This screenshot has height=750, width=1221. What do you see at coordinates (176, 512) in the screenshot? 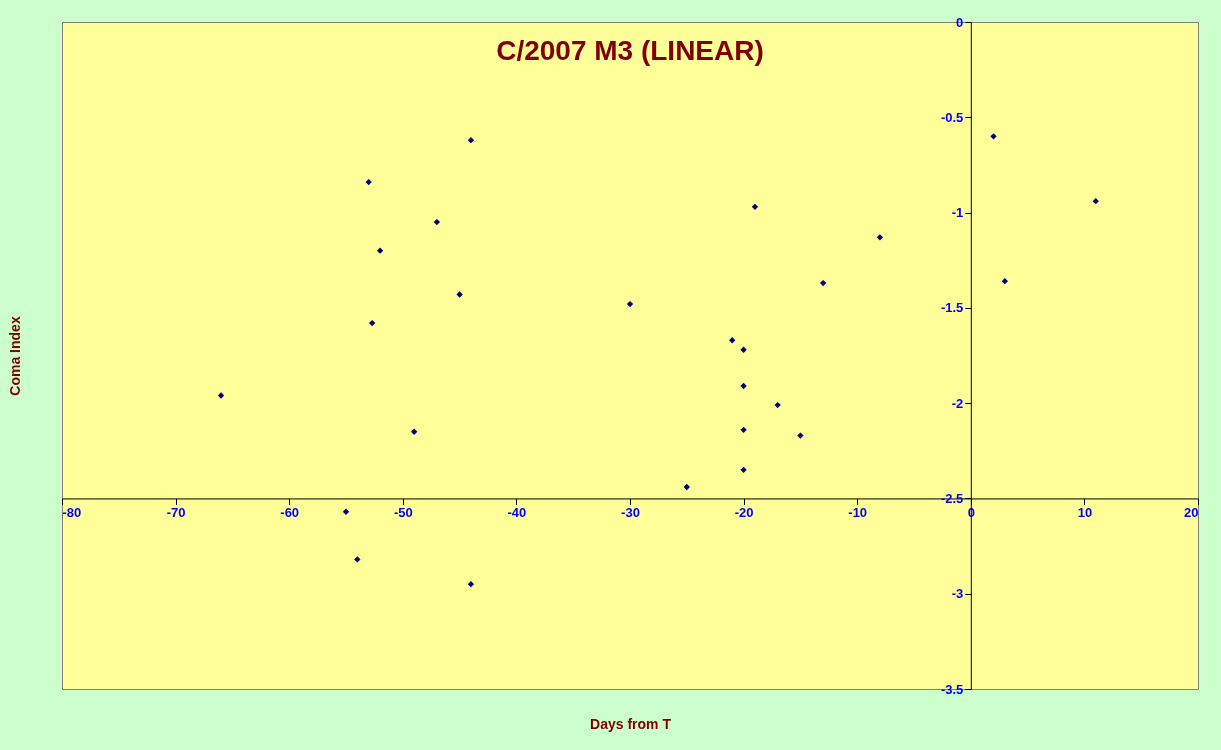
I see `x-tick-label: -70` at bounding box center [176, 512].